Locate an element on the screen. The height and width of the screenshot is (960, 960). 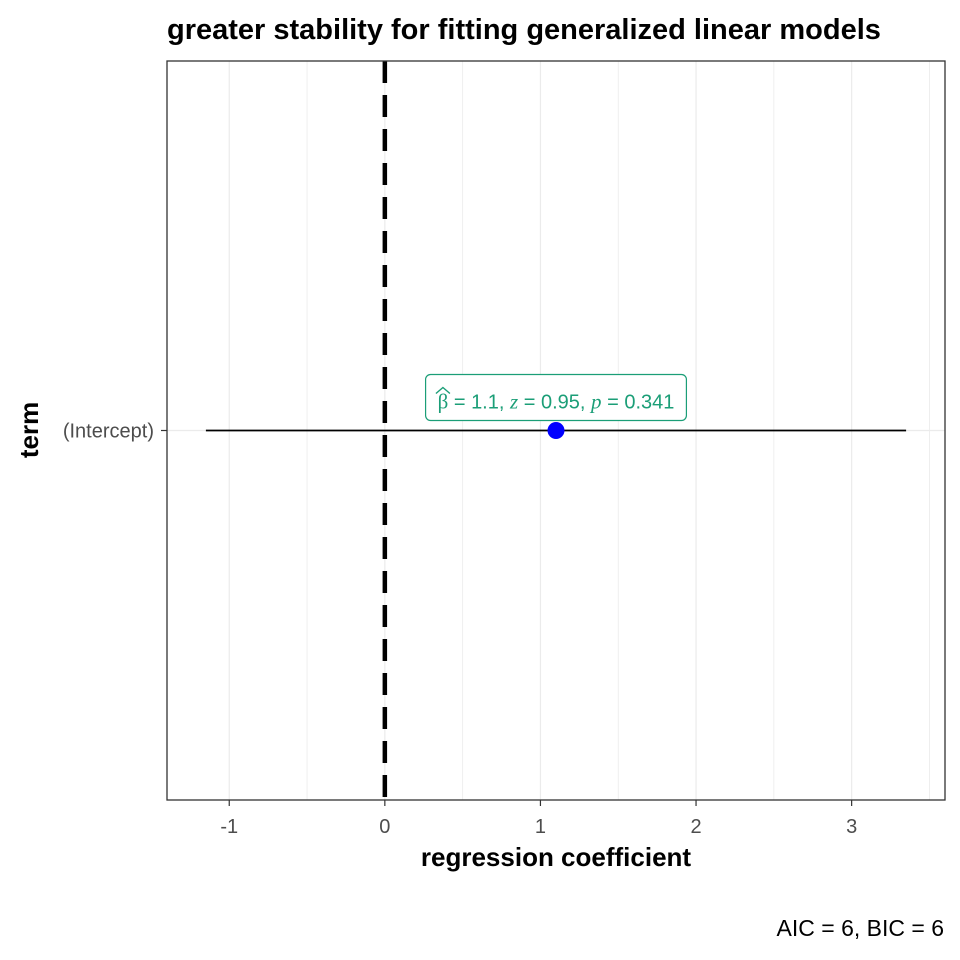
estimate-label: β = 1.1, z = 0.95, p = 0.341 is located at coordinates (556, 397).